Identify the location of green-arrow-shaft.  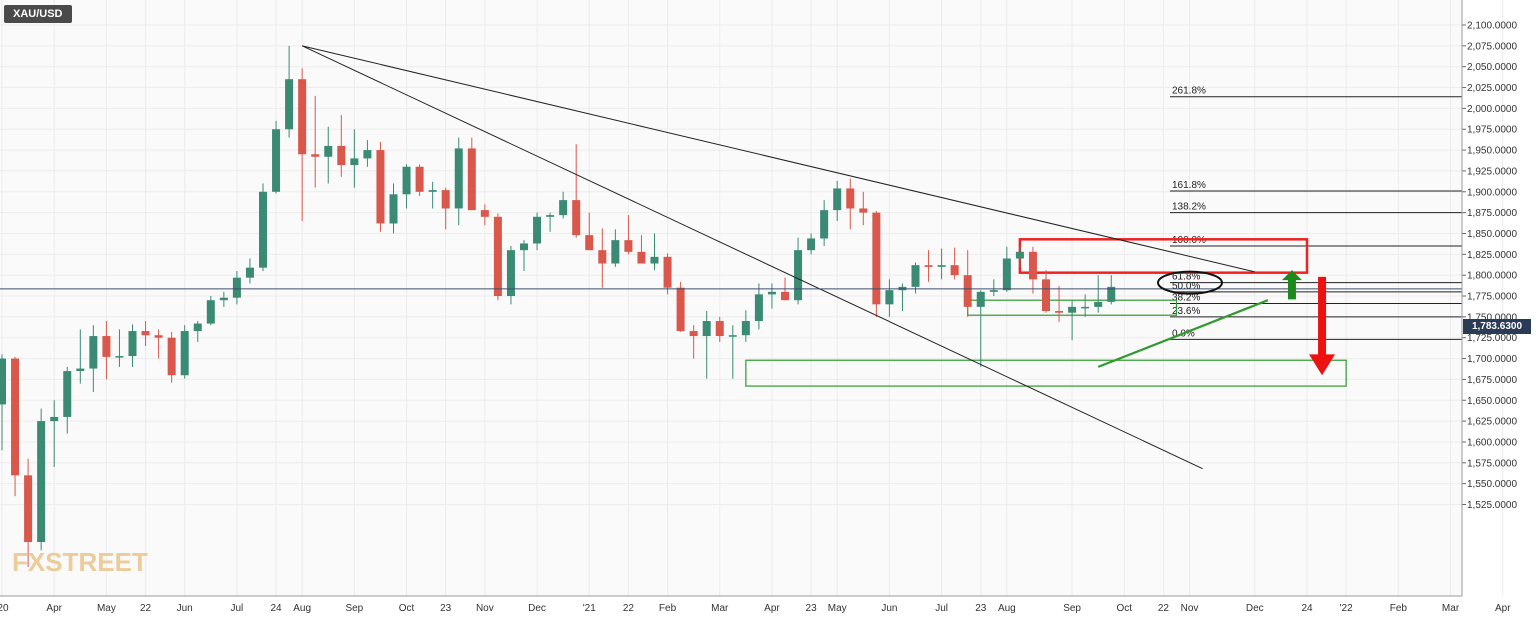
(1291, 289).